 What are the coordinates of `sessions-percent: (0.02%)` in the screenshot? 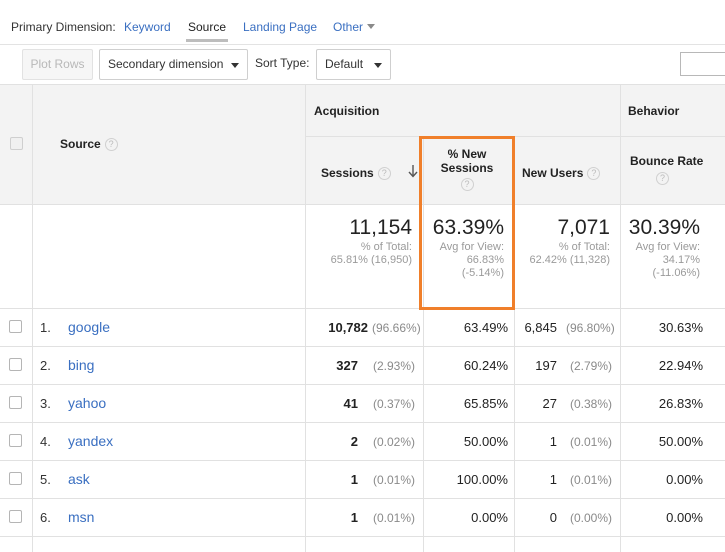 It's located at (394, 442).